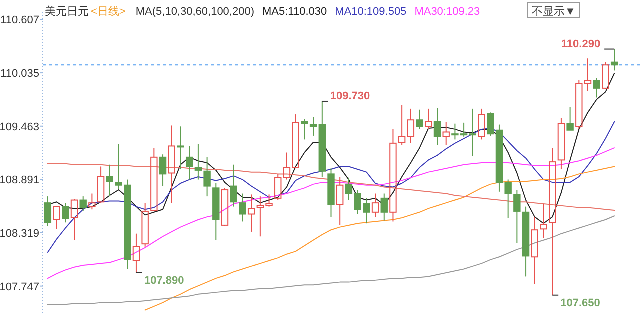 Image resolution: width=640 pixels, height=320 pixels. What do you see at coordinates (20, 74) in the screenshot?
I see `y-tick-label: 110.035` at bounding box center [20, 74].